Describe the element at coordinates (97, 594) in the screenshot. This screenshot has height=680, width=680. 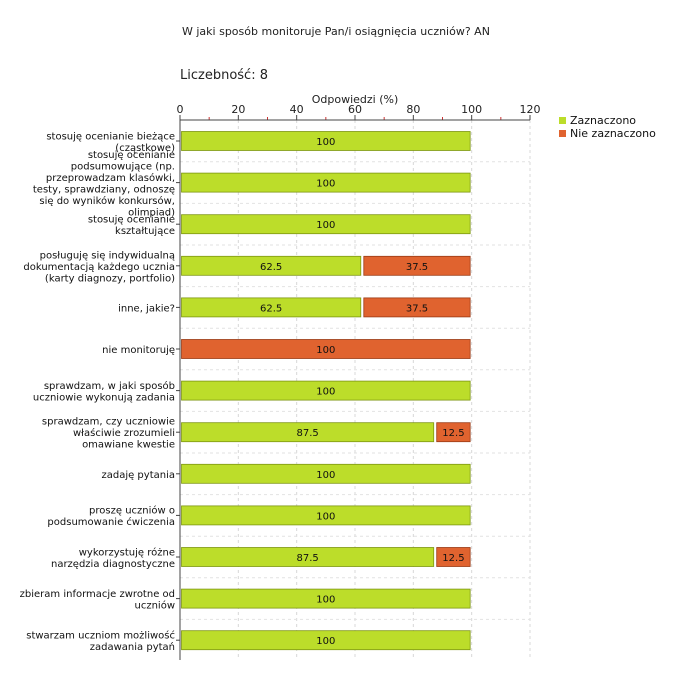
I see `category-label-line: zbieram informacje zwrotne od` at that location.